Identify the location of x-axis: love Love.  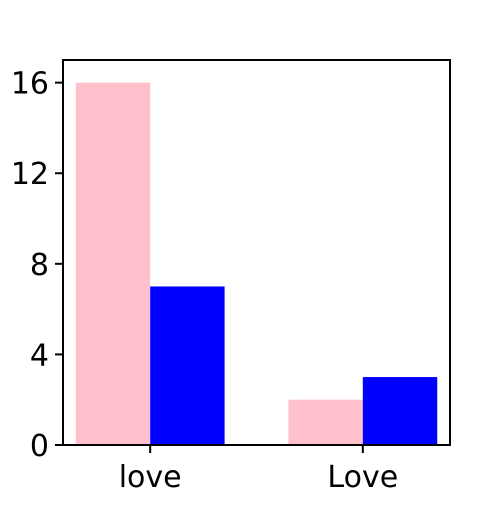
(258, 470).